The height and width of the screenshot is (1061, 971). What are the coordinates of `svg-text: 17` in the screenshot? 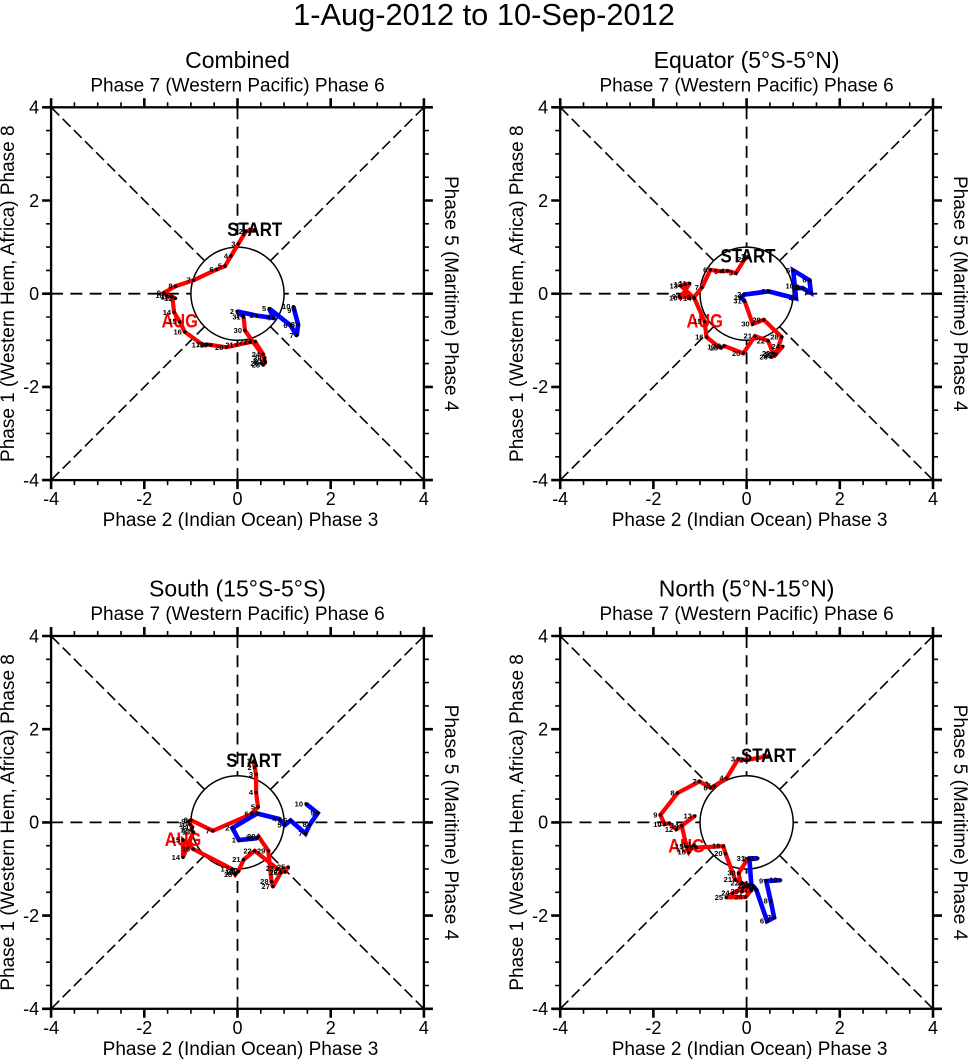 It's located at (687, 845).